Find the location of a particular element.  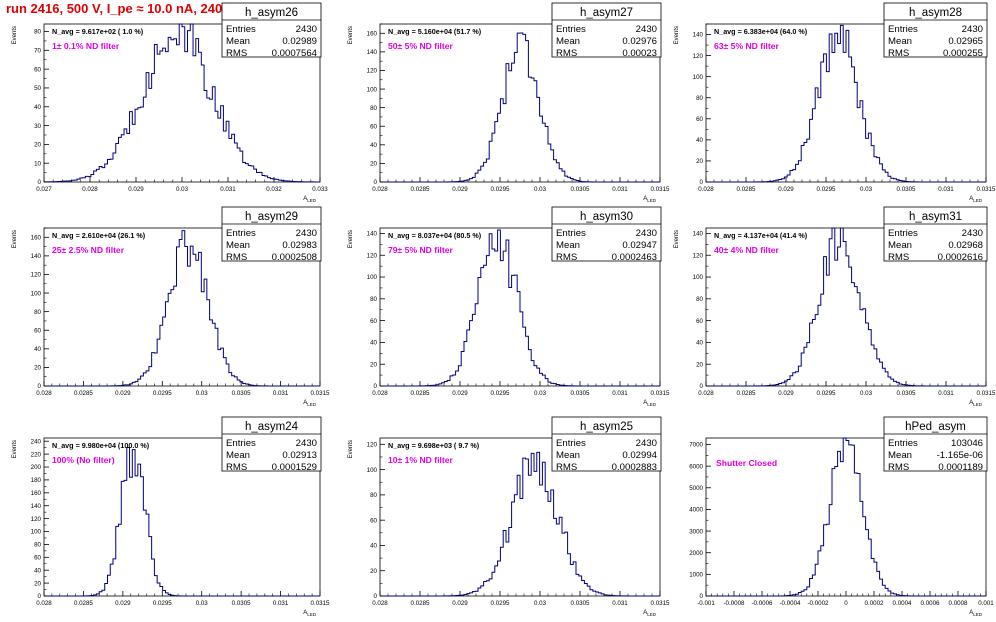

x-tick-label: 0.0004 is located at coordinates (902, 603).